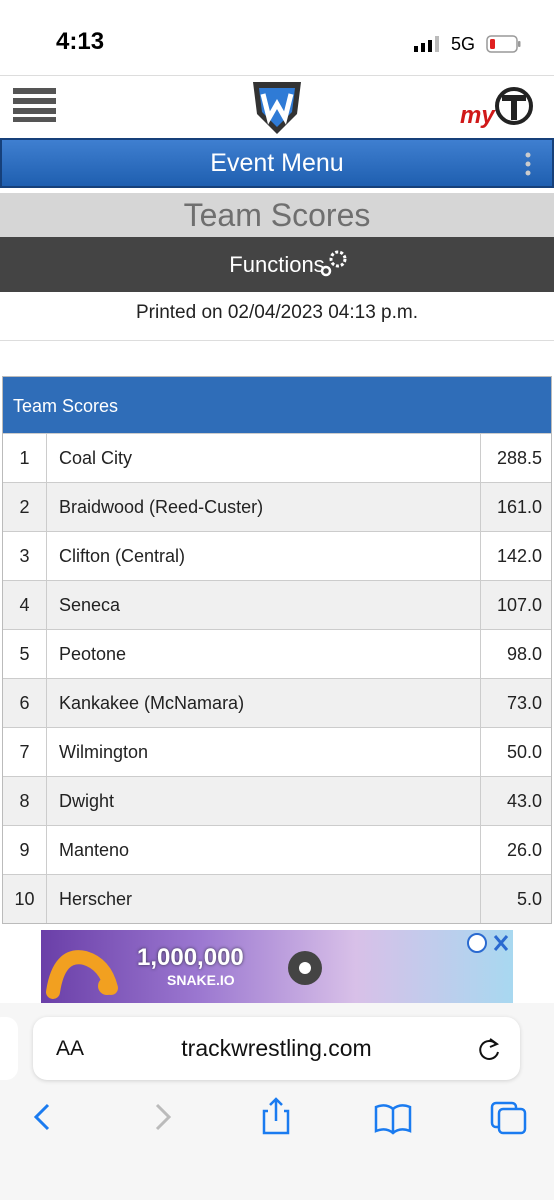  Describe the element at coordinates (25, 654) in the screenshot. I see `rank-cell: 5` at that location.